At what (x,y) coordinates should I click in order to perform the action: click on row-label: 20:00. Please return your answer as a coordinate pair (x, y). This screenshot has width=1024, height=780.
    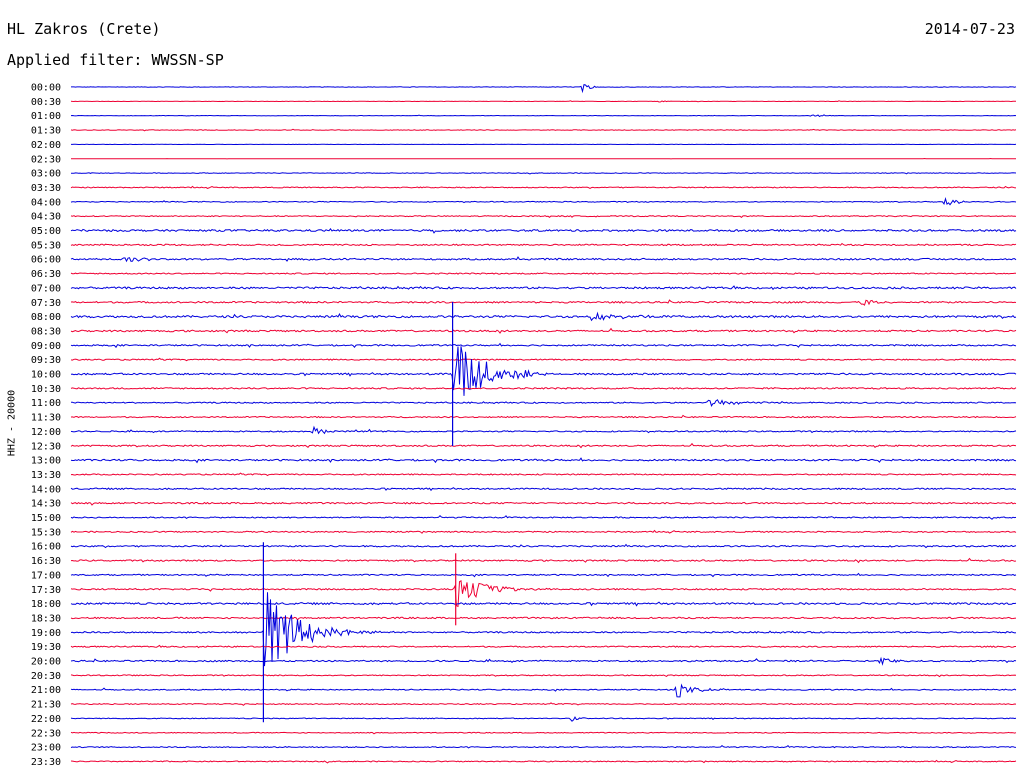
    Looking at the image, I should click on (46, 662).